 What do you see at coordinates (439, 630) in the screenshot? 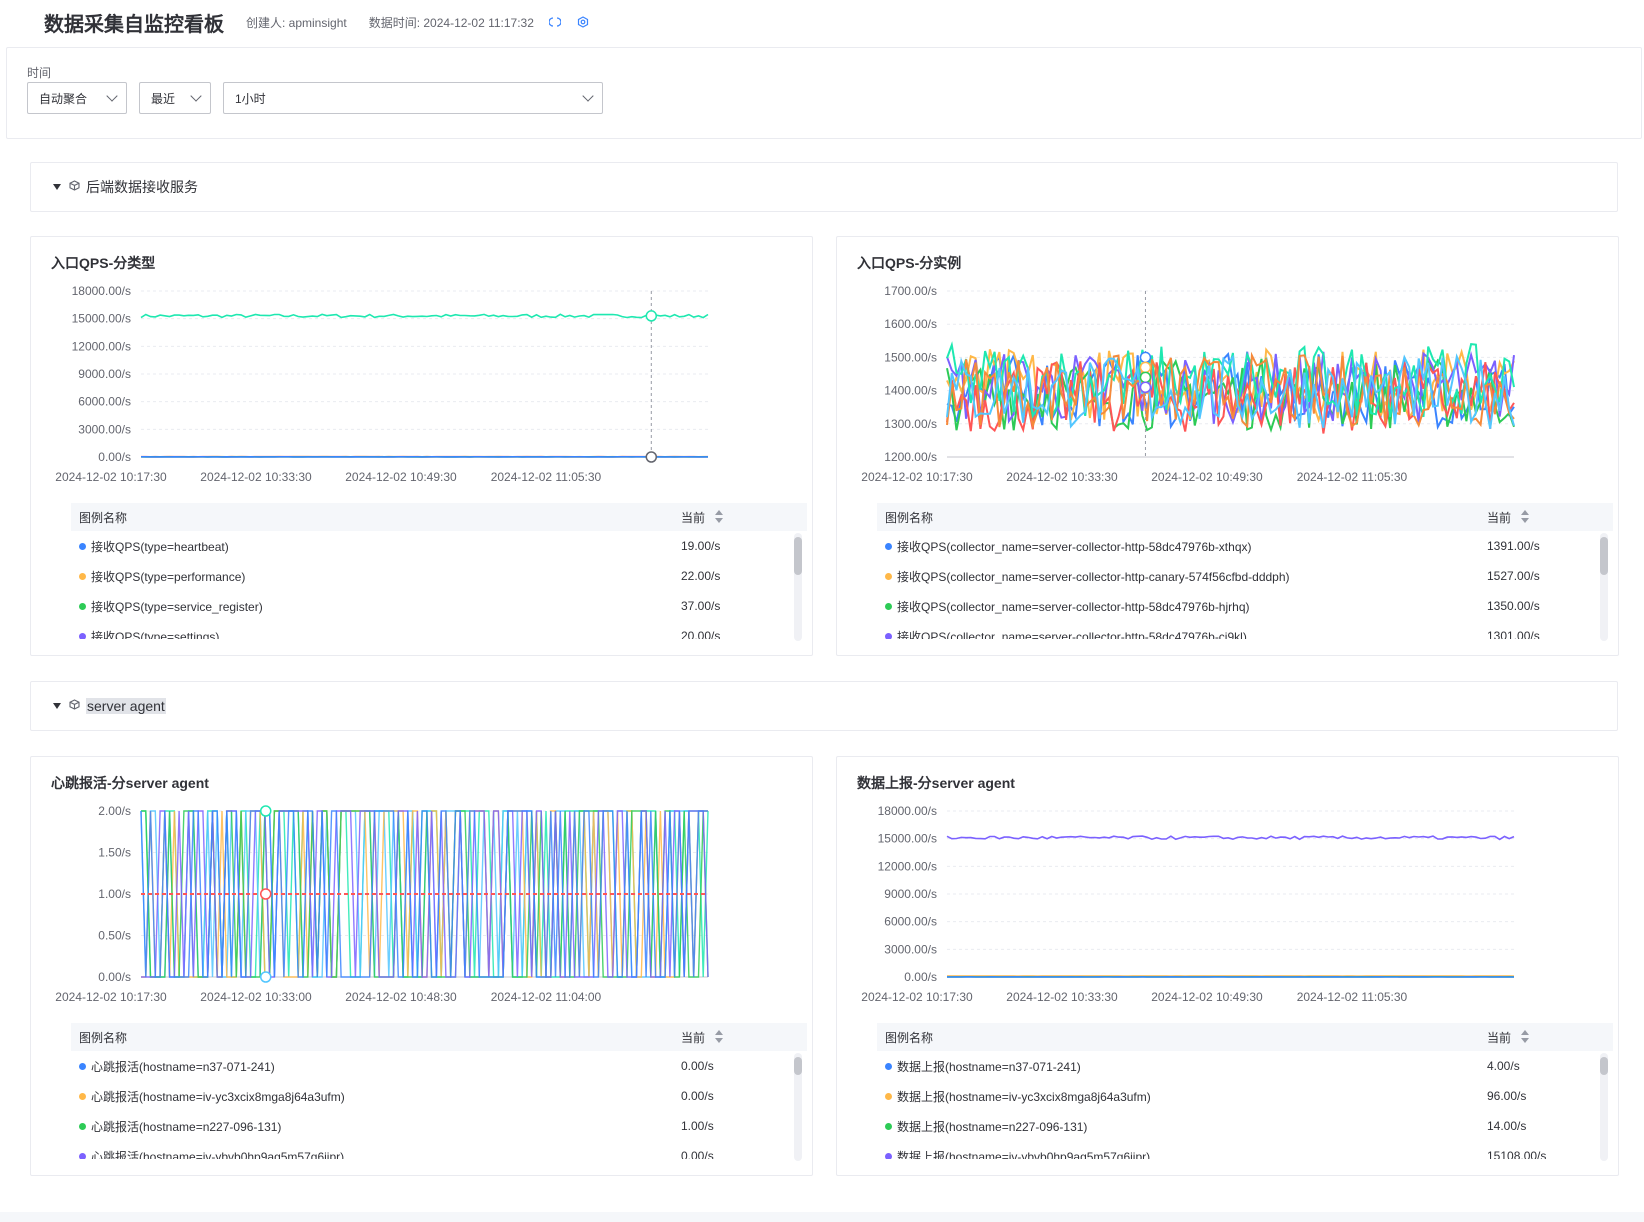
I see `legend-row: 接收QPS(type=settings) 20.00/s` at bounding box center [439, 630].